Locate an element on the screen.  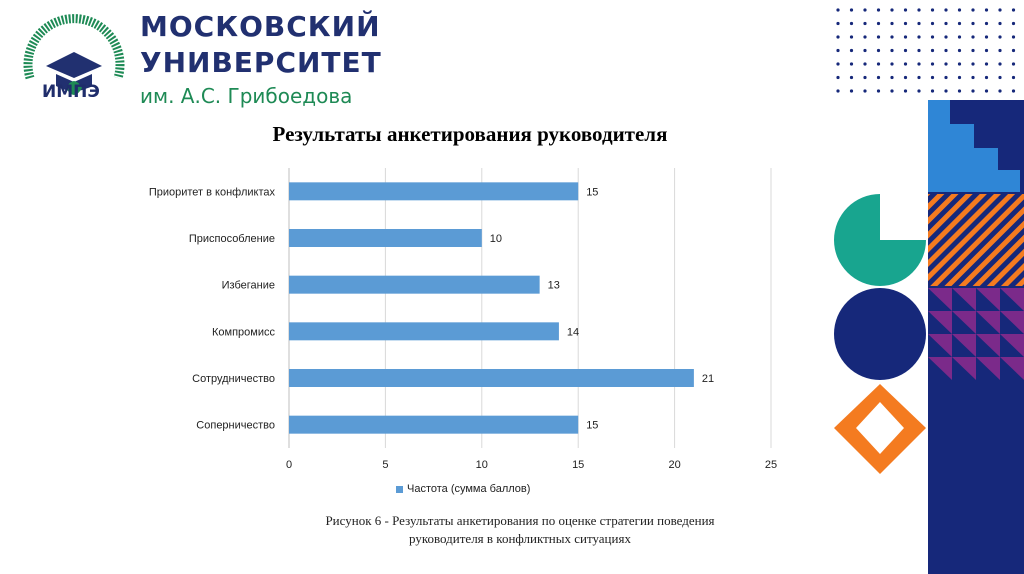
x-tick-label: 0 is located at coordinates (289, 465).